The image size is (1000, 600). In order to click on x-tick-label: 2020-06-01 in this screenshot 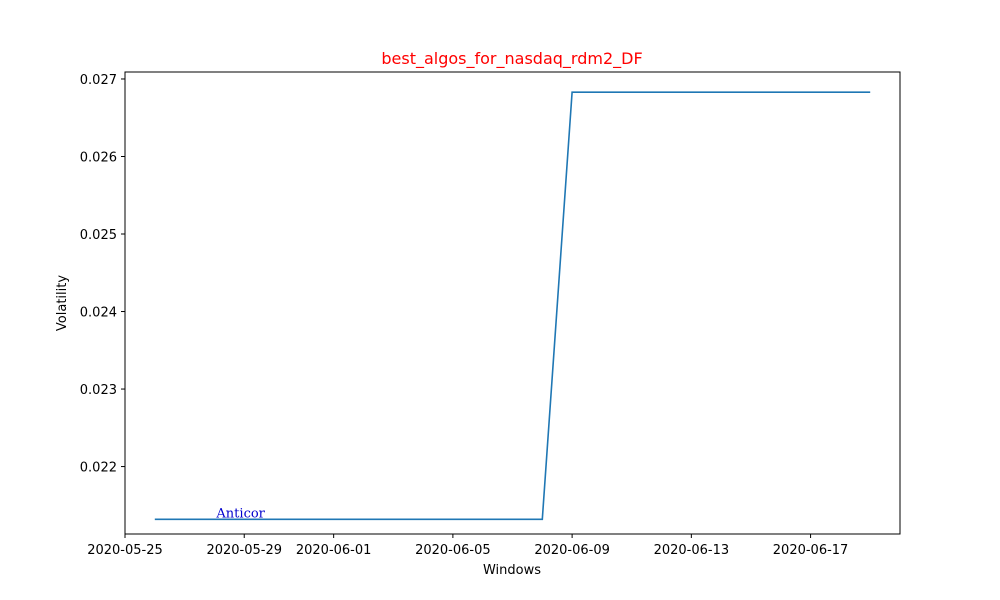, I will do `click(334, 550)`.